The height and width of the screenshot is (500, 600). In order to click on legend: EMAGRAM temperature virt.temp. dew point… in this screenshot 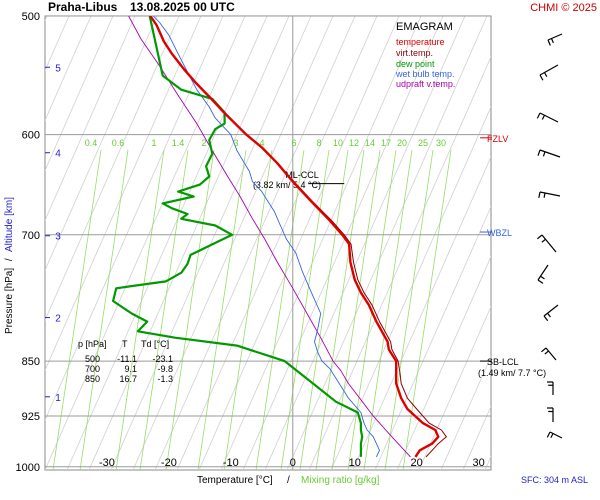, I will do `click(425, 55)`.